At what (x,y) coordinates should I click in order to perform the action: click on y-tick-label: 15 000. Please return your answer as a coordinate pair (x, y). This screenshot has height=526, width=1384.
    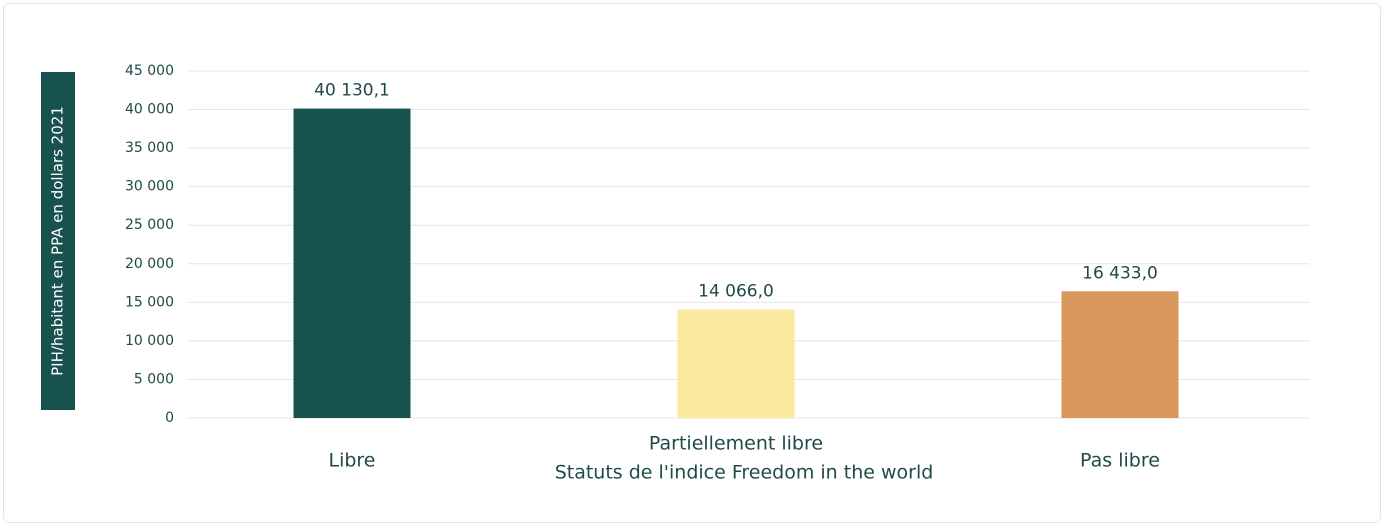
    Looking at the image, I should click on (149, 302).